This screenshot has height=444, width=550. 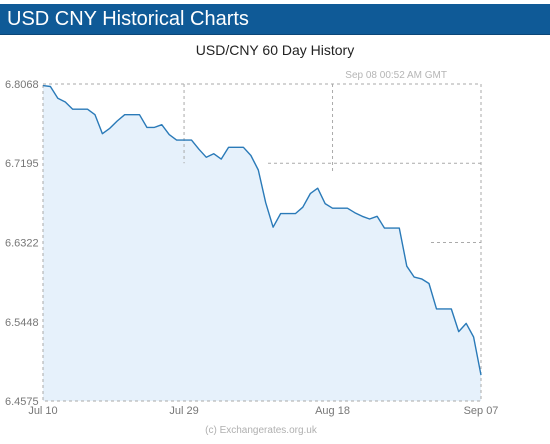 I want to click on header-bar: USD CNY Historical Charts, so click(x=275, y=19).